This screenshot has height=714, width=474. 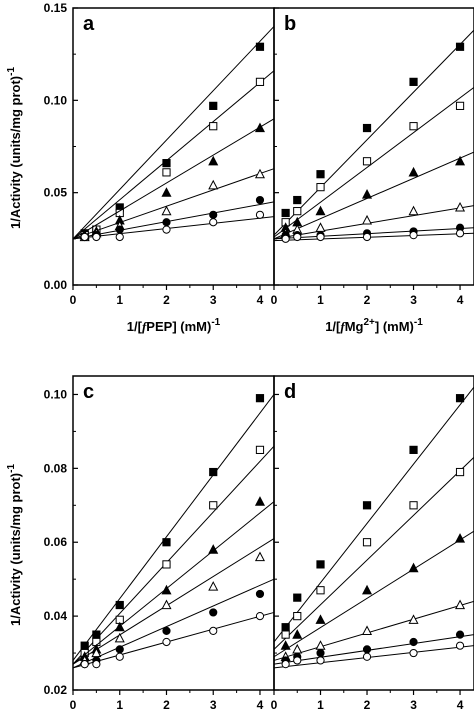 What do you see at coordinates (15, 152) in the screenshot?
I see `y-axis-title-top-text: 1/Activity (units/mg prot)` at bounding box center [15, 152].